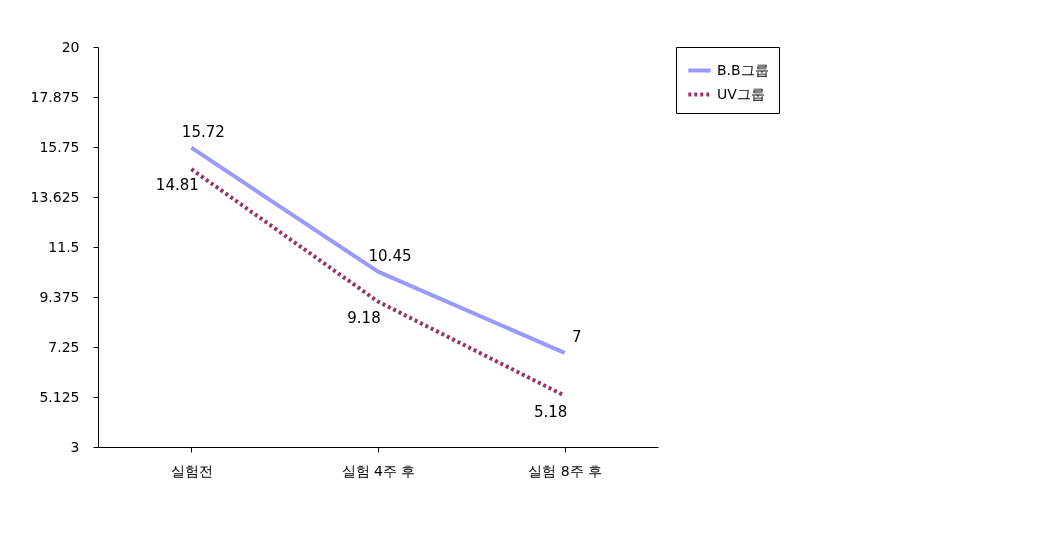 The height and width of the screenshot is (533, 1058). What do you see at coordinates (576, 336) in the screenshot?
I see `data-label: 7` at bounding box center [576, 336].